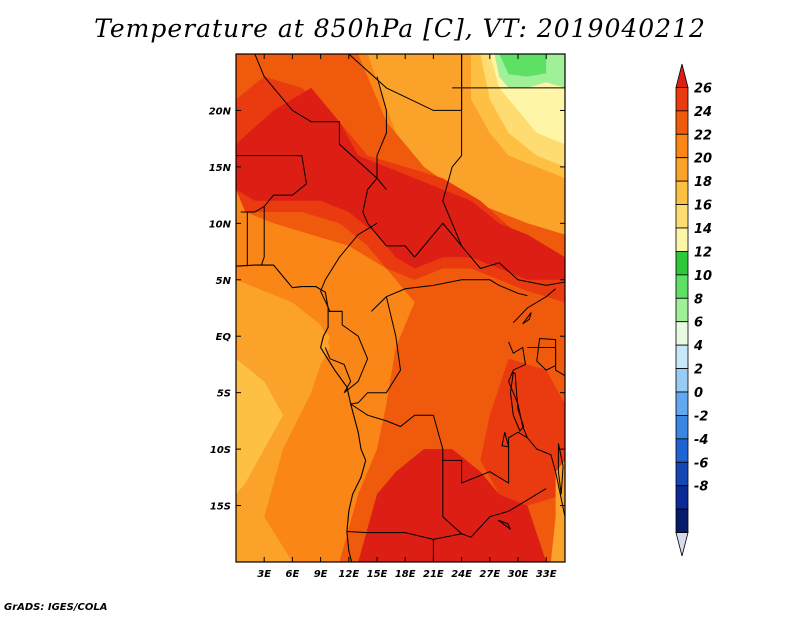 This screenshot has width=800, height=618. I want to click on lat-tick-label: 10N, so click(220, 224).